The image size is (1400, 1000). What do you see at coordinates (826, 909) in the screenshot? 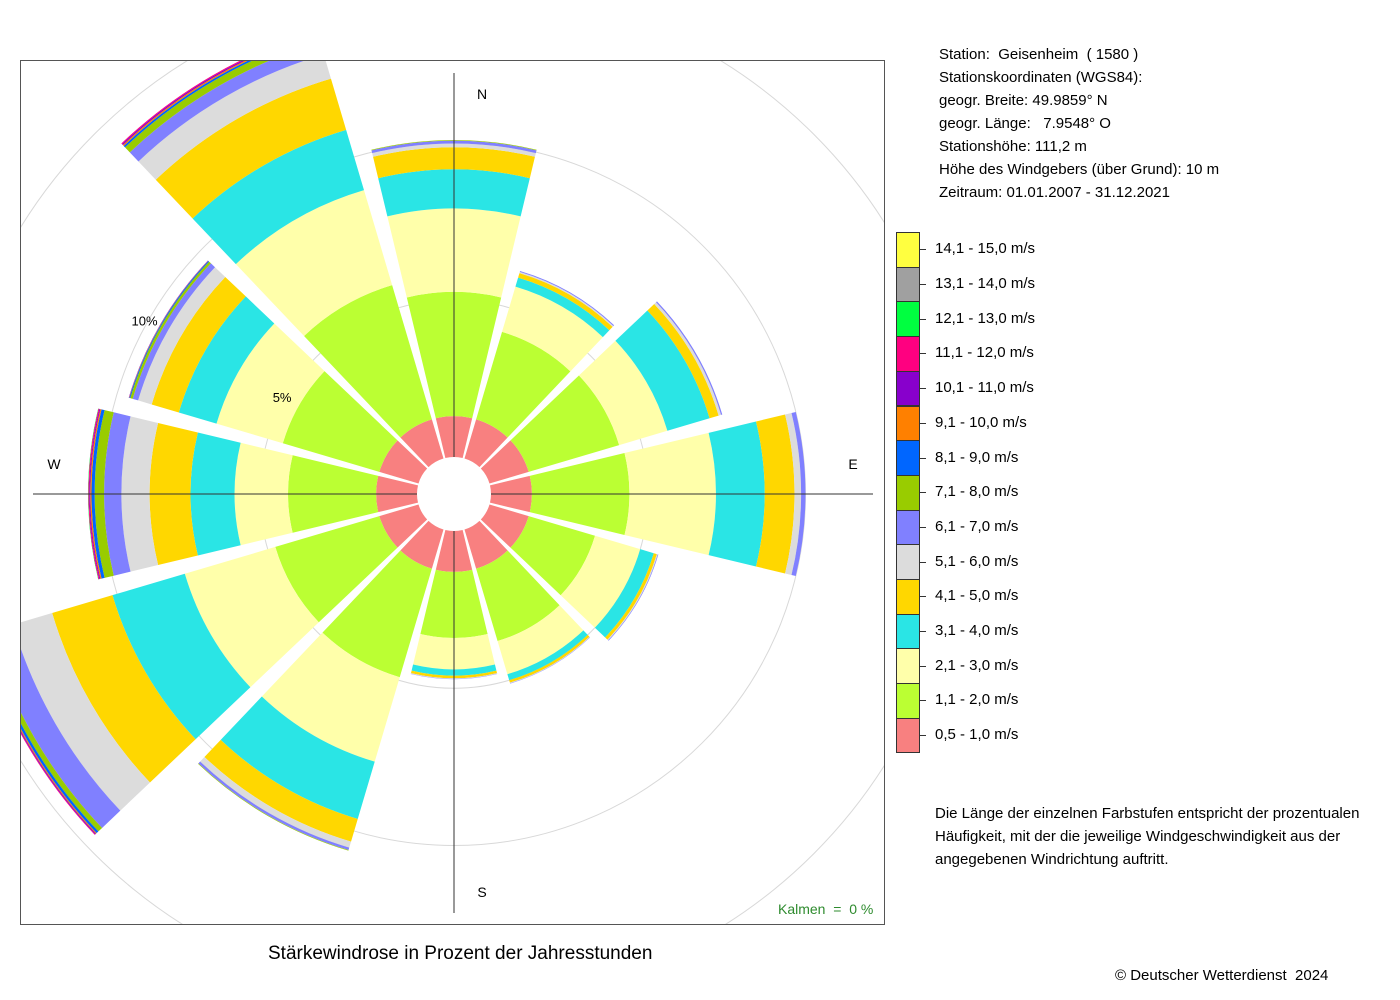
I see `calm-label: Kalmen = 0 %` at bounding box center [826, 909].